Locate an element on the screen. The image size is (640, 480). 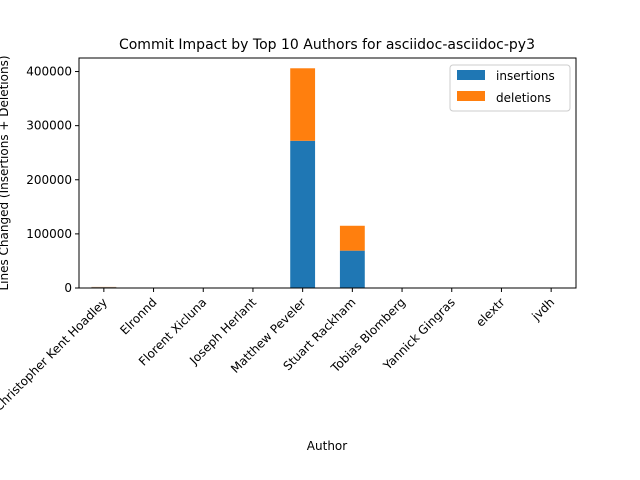
y-tick-label: 300000 is located at coordinates (49, 126).